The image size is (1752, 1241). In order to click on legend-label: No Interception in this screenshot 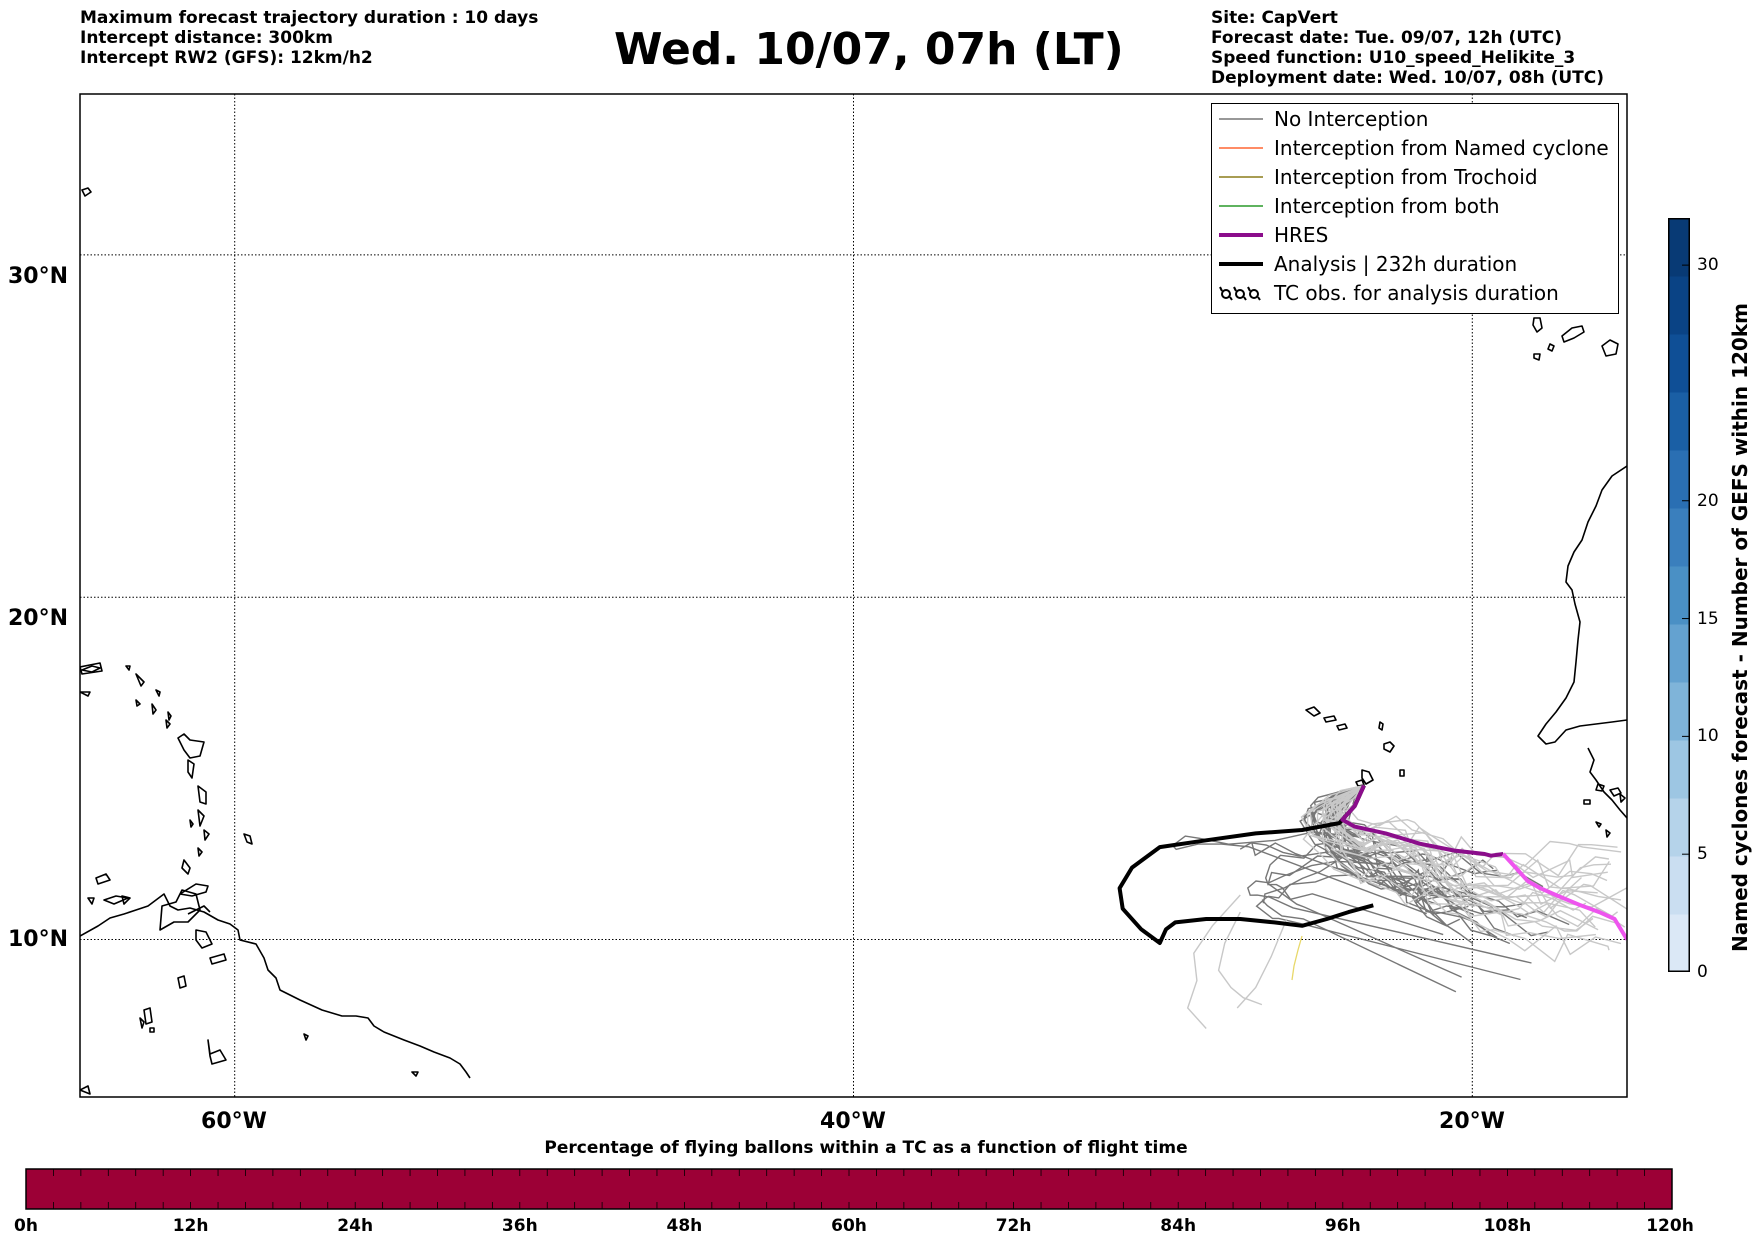, I will do `click(1351, 119)`.